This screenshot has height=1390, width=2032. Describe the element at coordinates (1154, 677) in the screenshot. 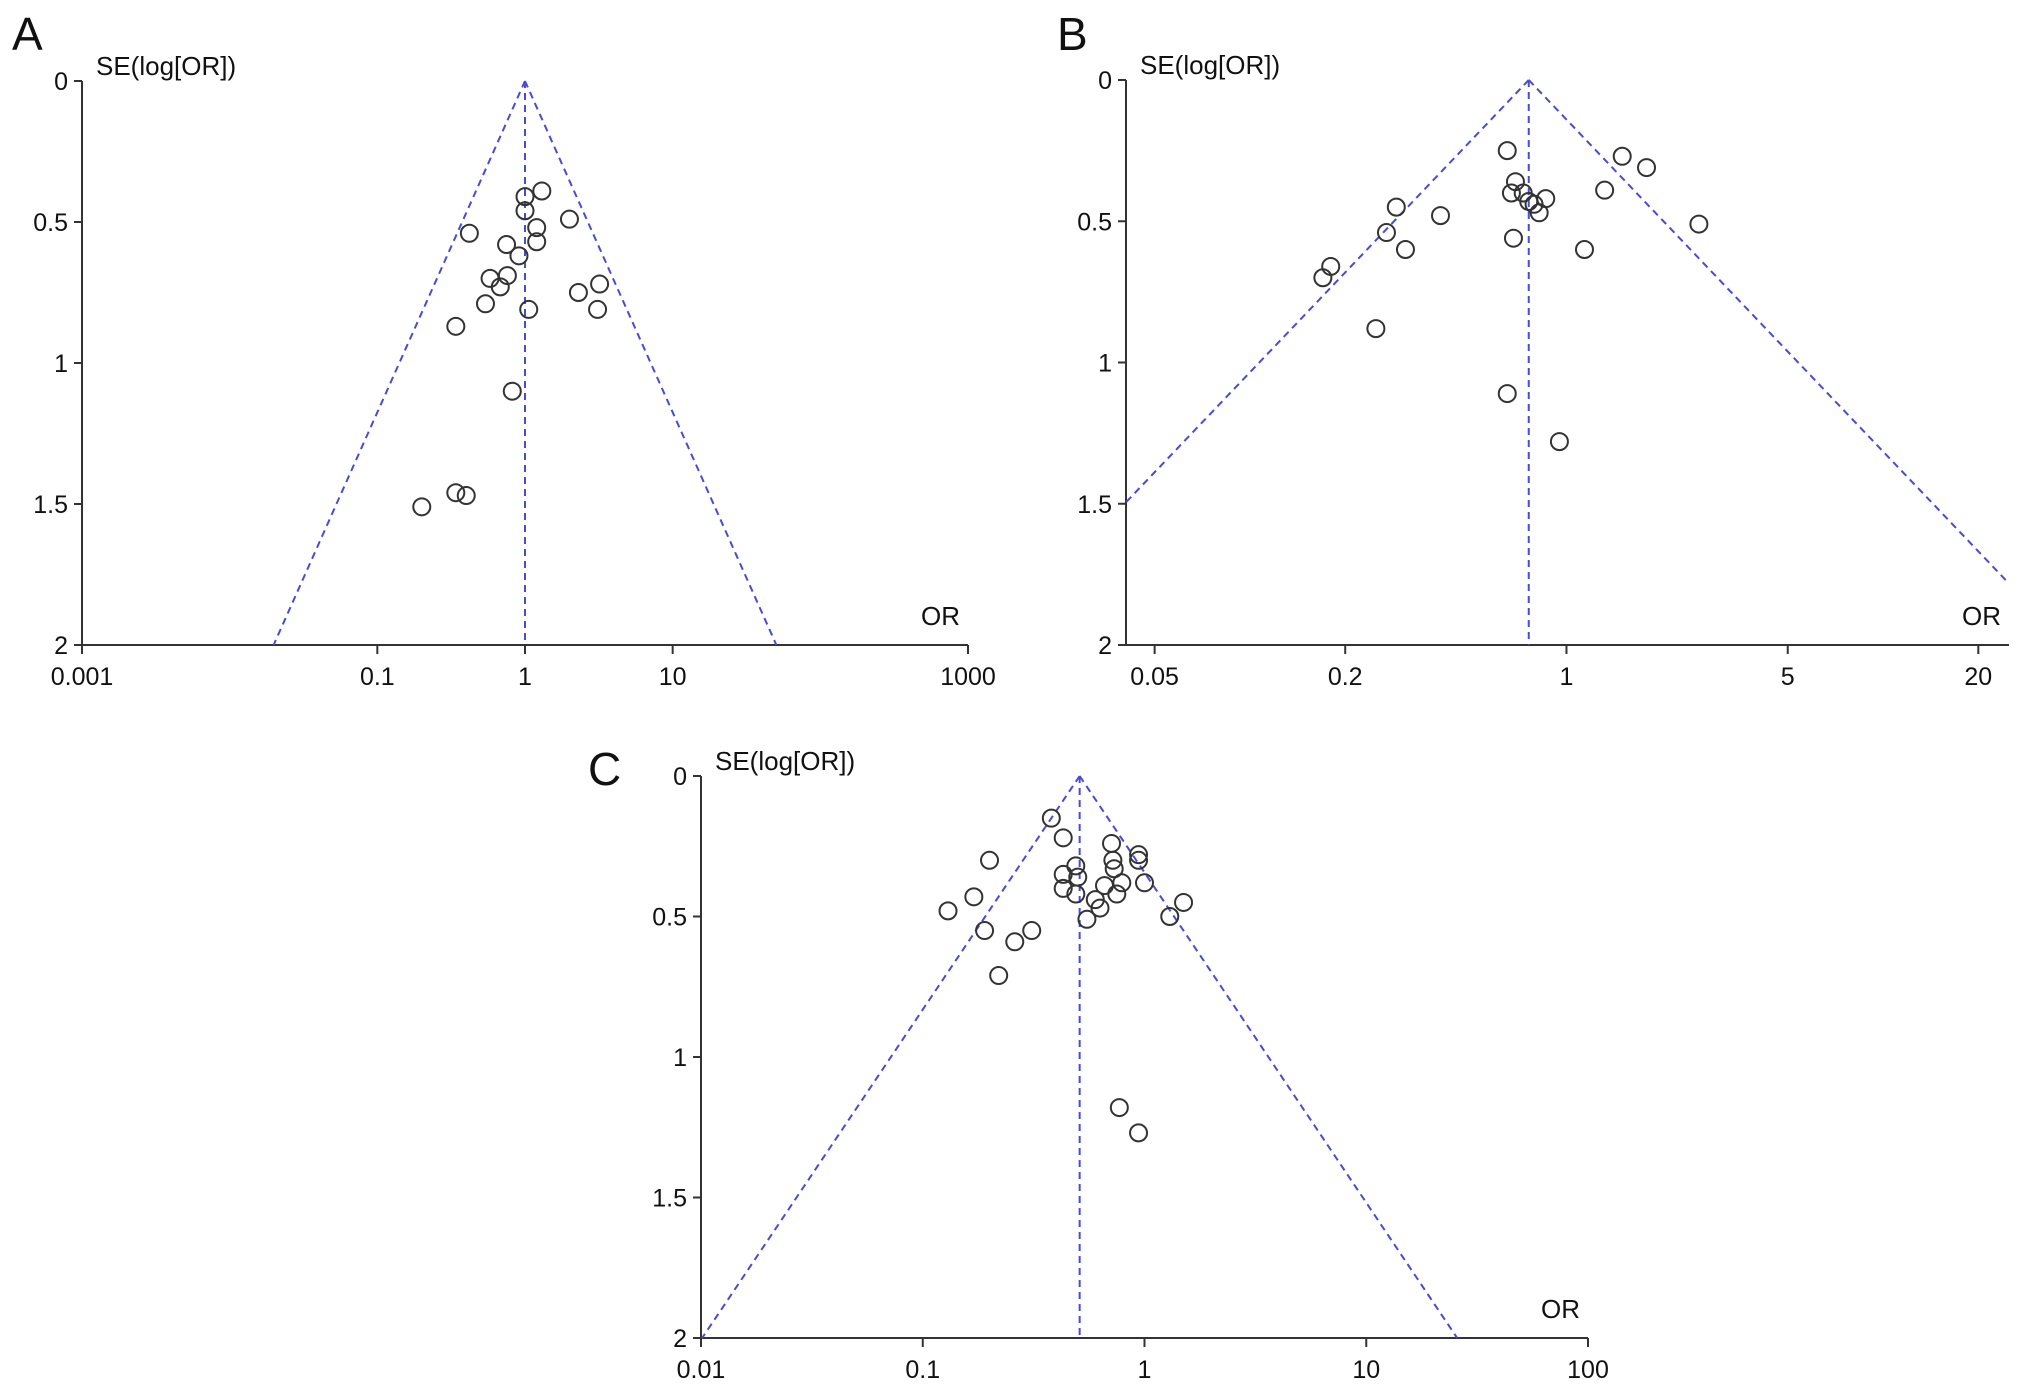

I see `x-tick-label: 0.05` at that location.